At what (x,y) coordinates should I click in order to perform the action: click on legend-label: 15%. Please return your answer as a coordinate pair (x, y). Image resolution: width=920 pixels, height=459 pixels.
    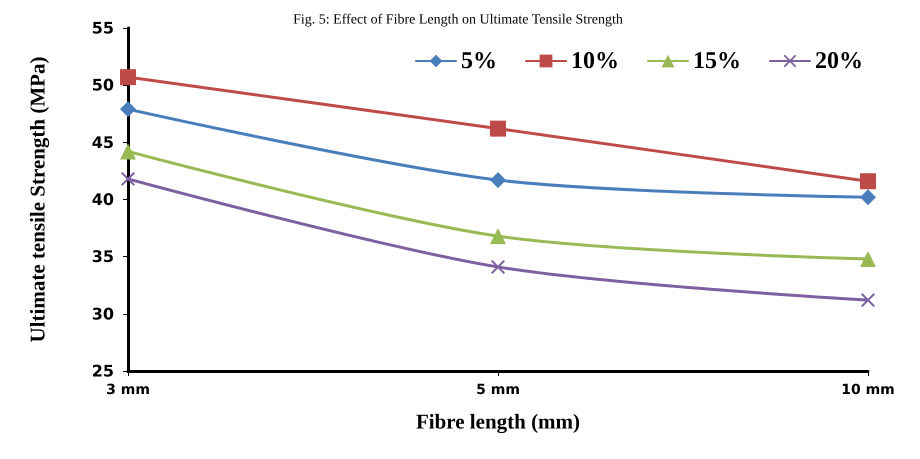
    Looking at the image, I should click on (717, 61).